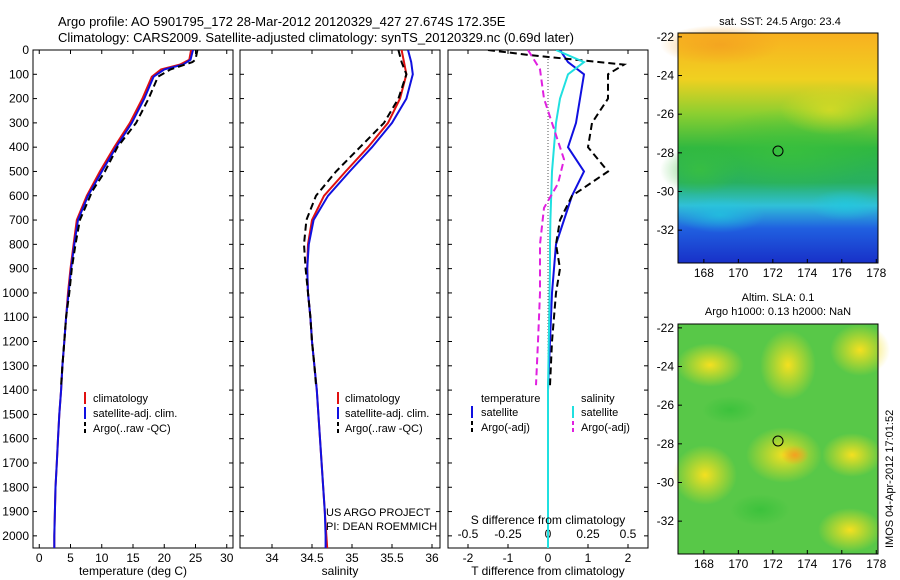  I want to click on x-tick-label: 15, so click(133, 558).